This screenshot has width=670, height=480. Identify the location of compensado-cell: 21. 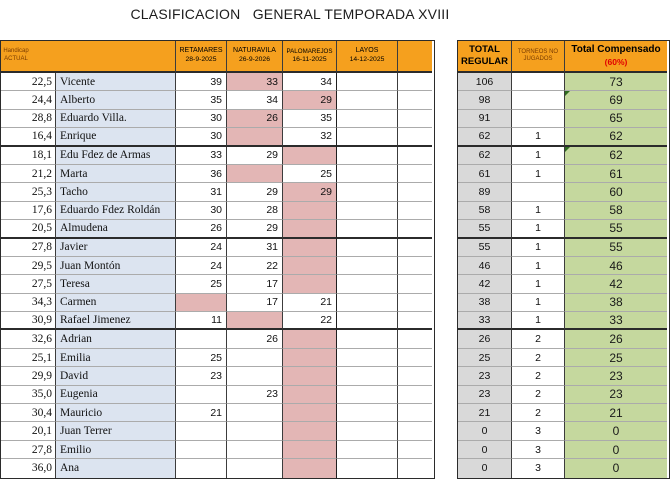
(616, 413).